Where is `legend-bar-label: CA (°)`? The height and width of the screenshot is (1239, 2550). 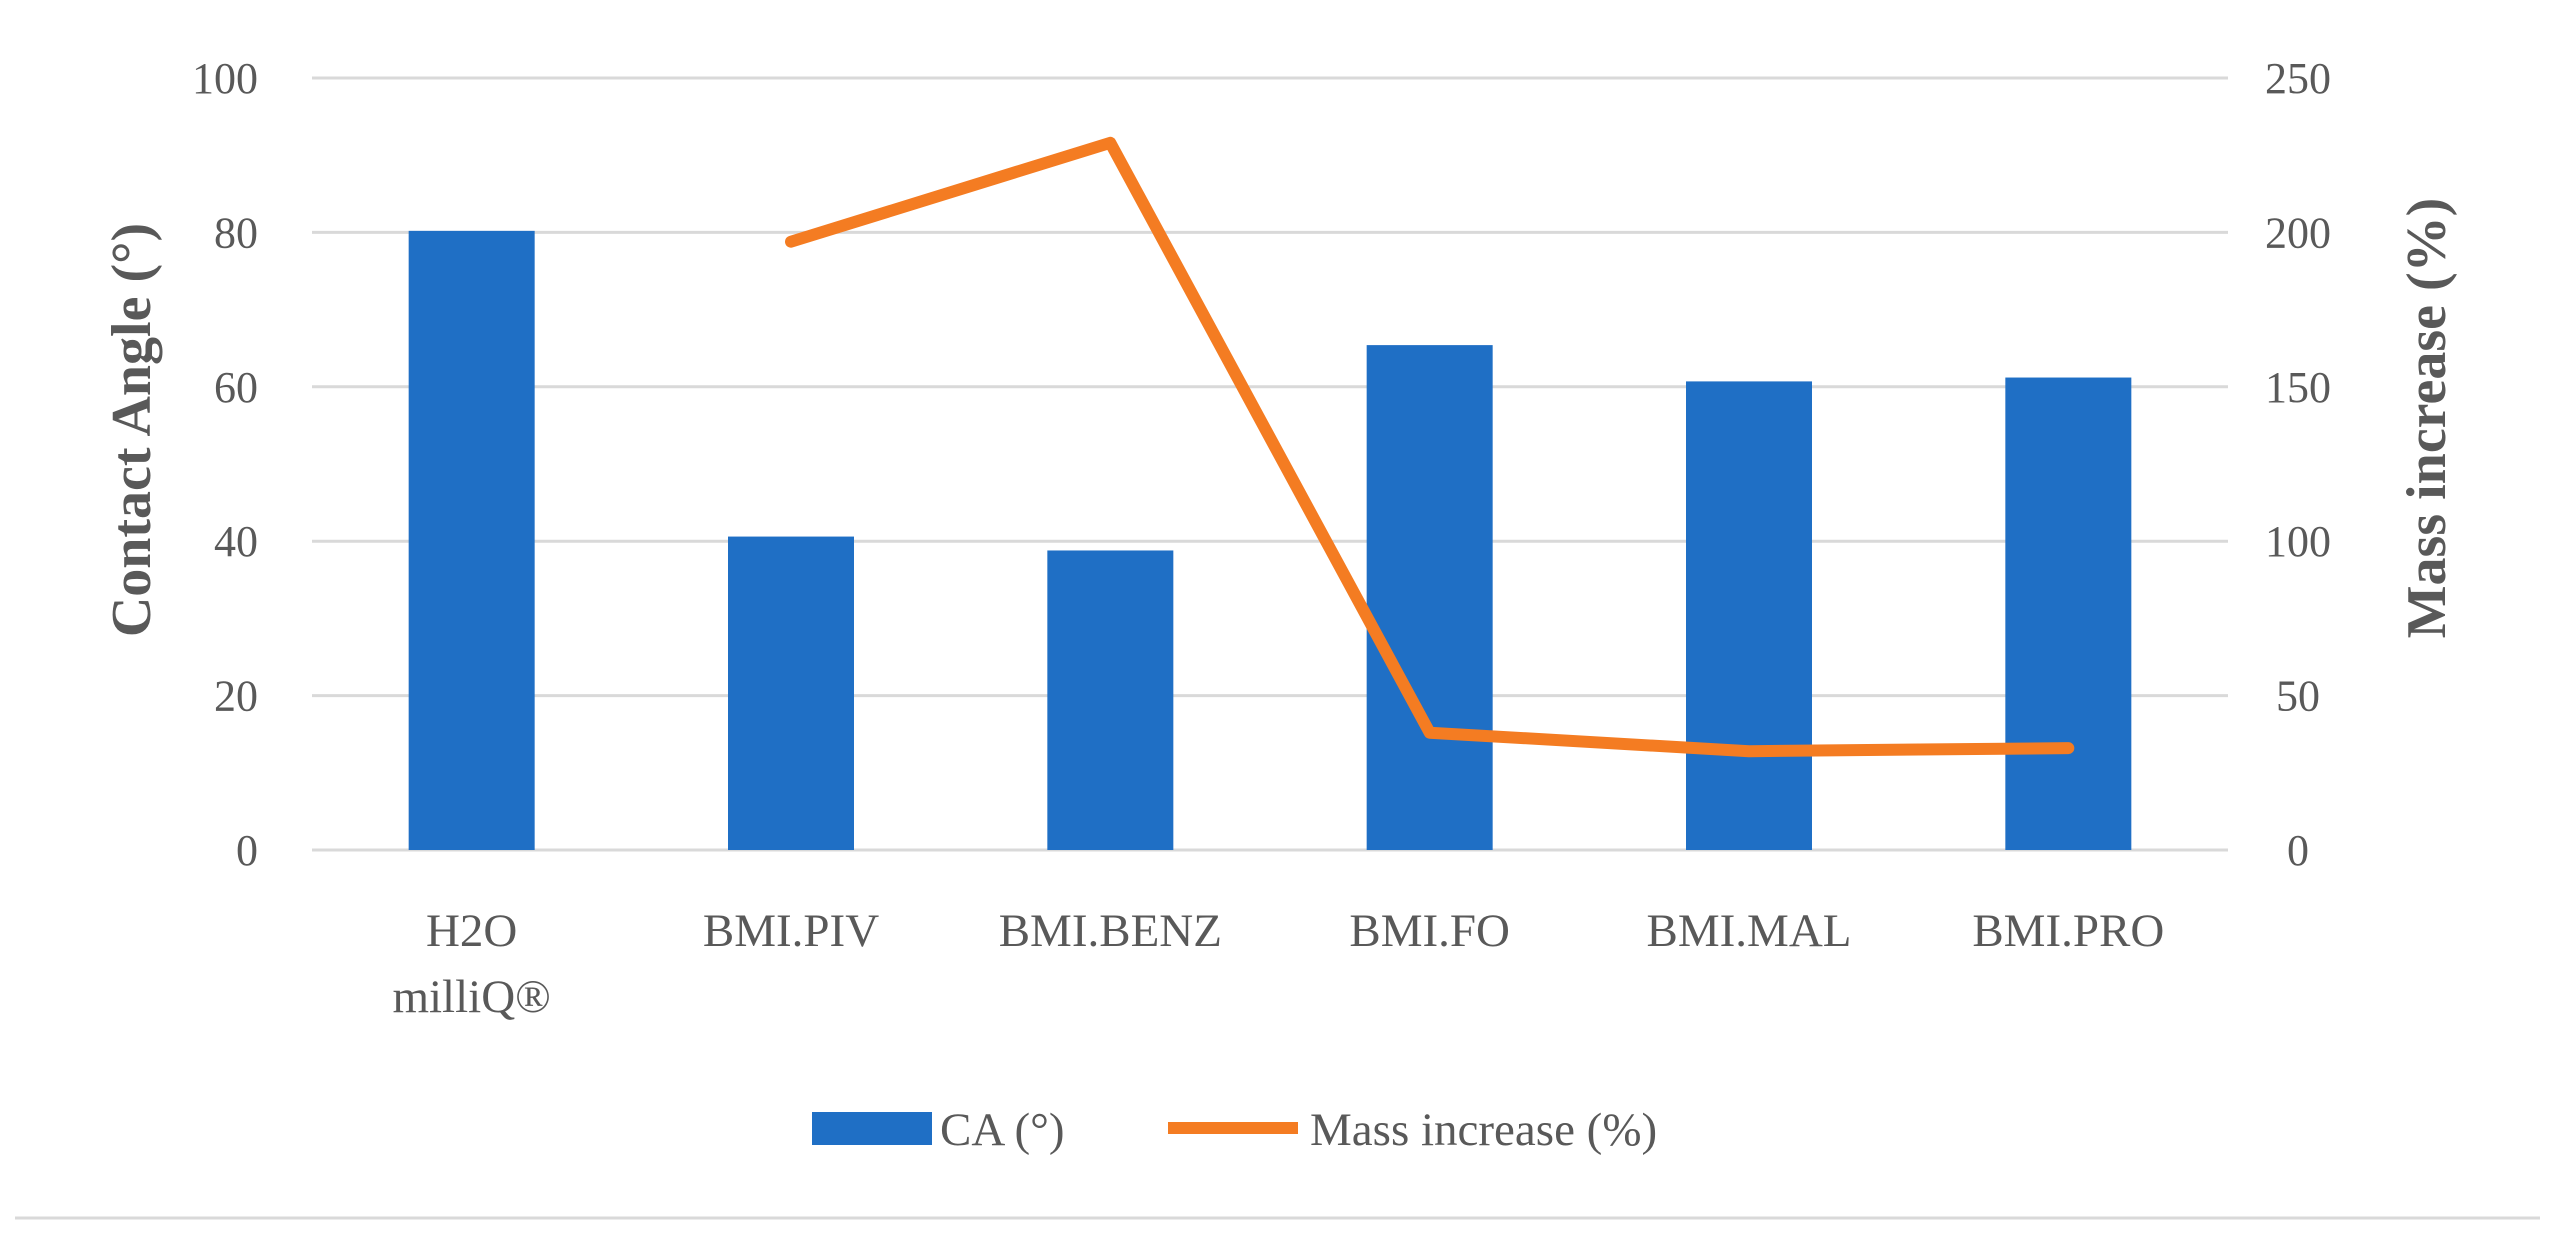 legend-bar-label: CA (°) is located at coordinates (1002, 1130).